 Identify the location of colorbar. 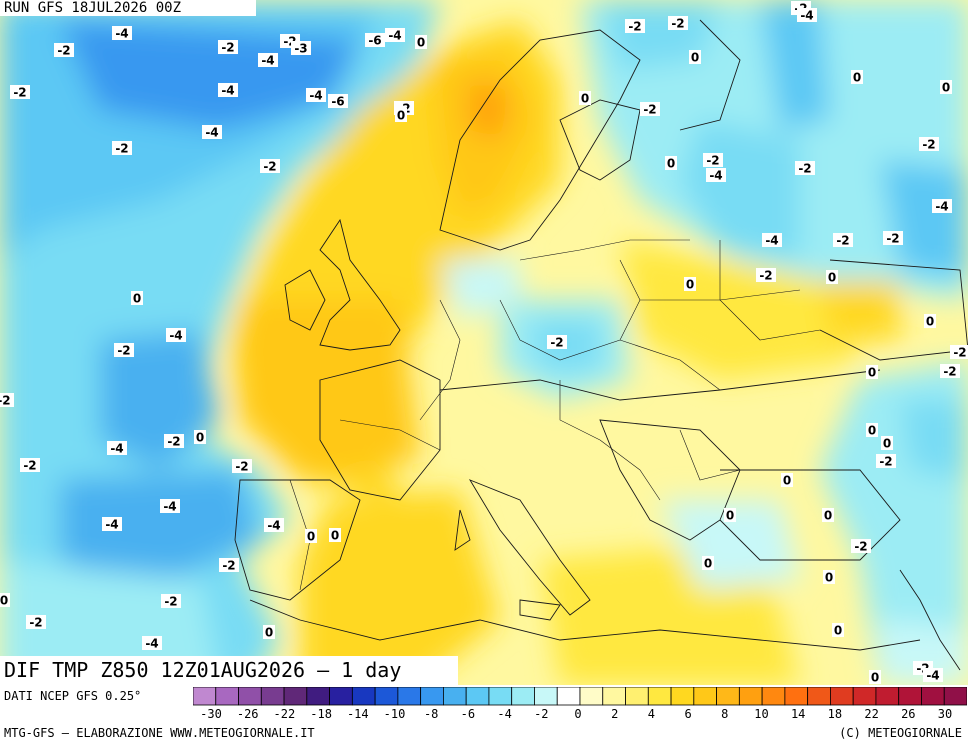
(580, 696).